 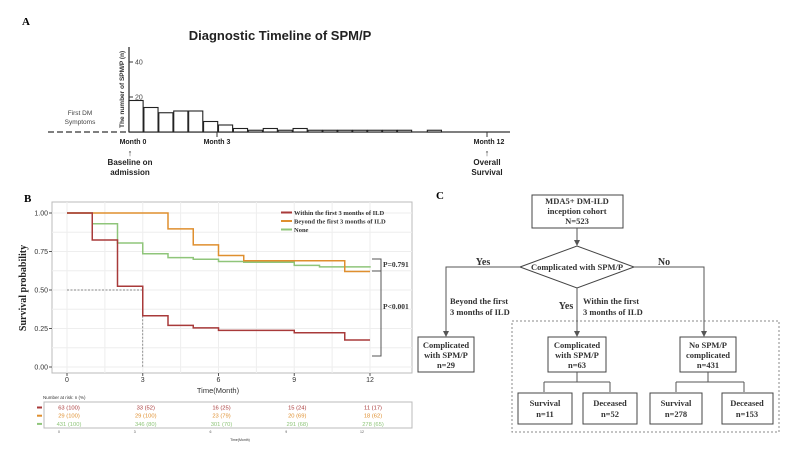 What do you see at coordinates (130, 162) in the screenshot?
I see `baseline-label: Baseline on` at bounding box center [130, 162].